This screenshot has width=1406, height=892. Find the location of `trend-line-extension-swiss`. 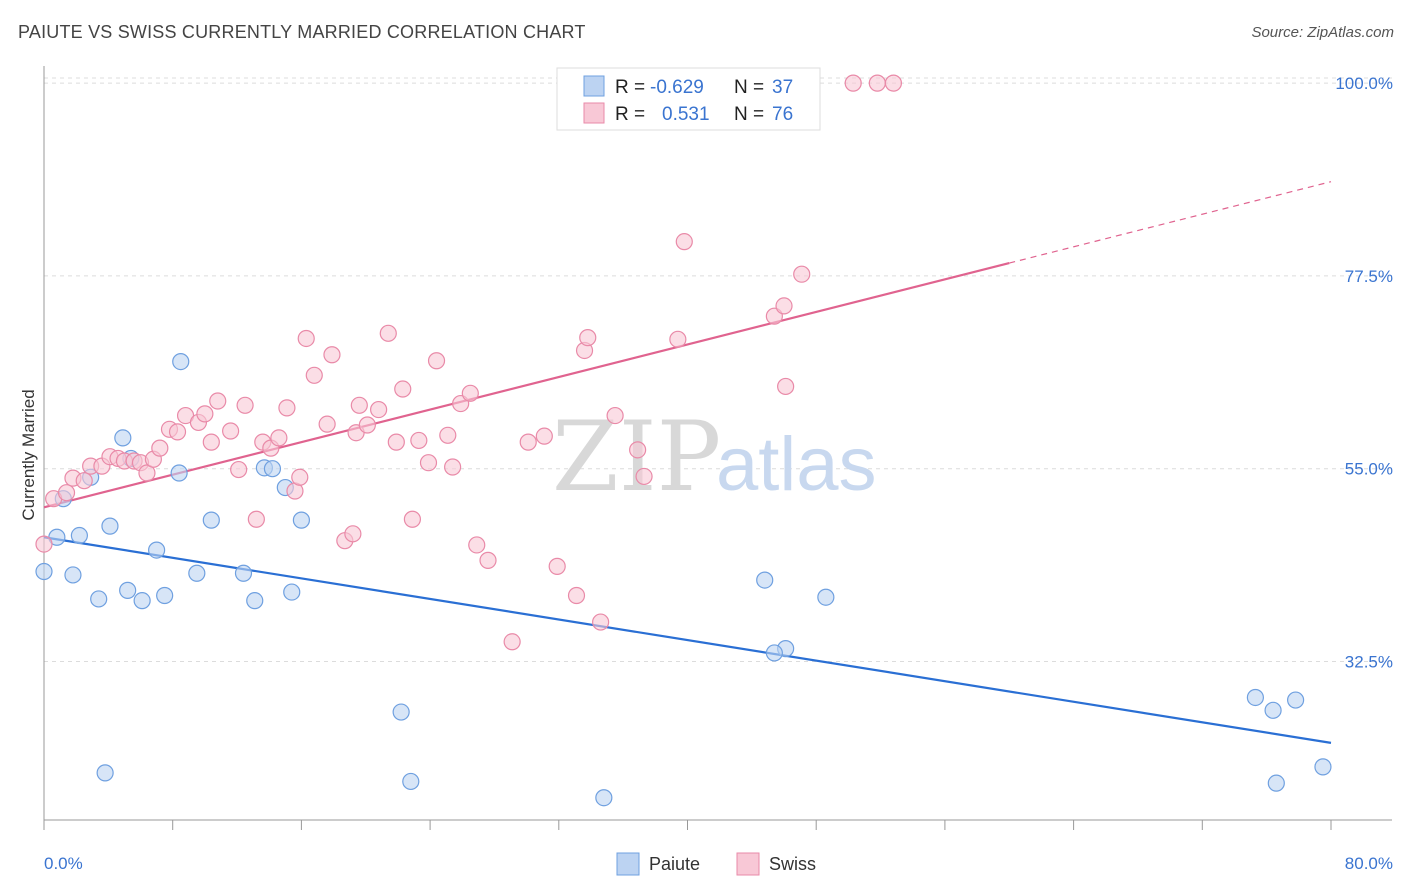

trend-line-extension-swiss is located at coordinates (1170, 222).